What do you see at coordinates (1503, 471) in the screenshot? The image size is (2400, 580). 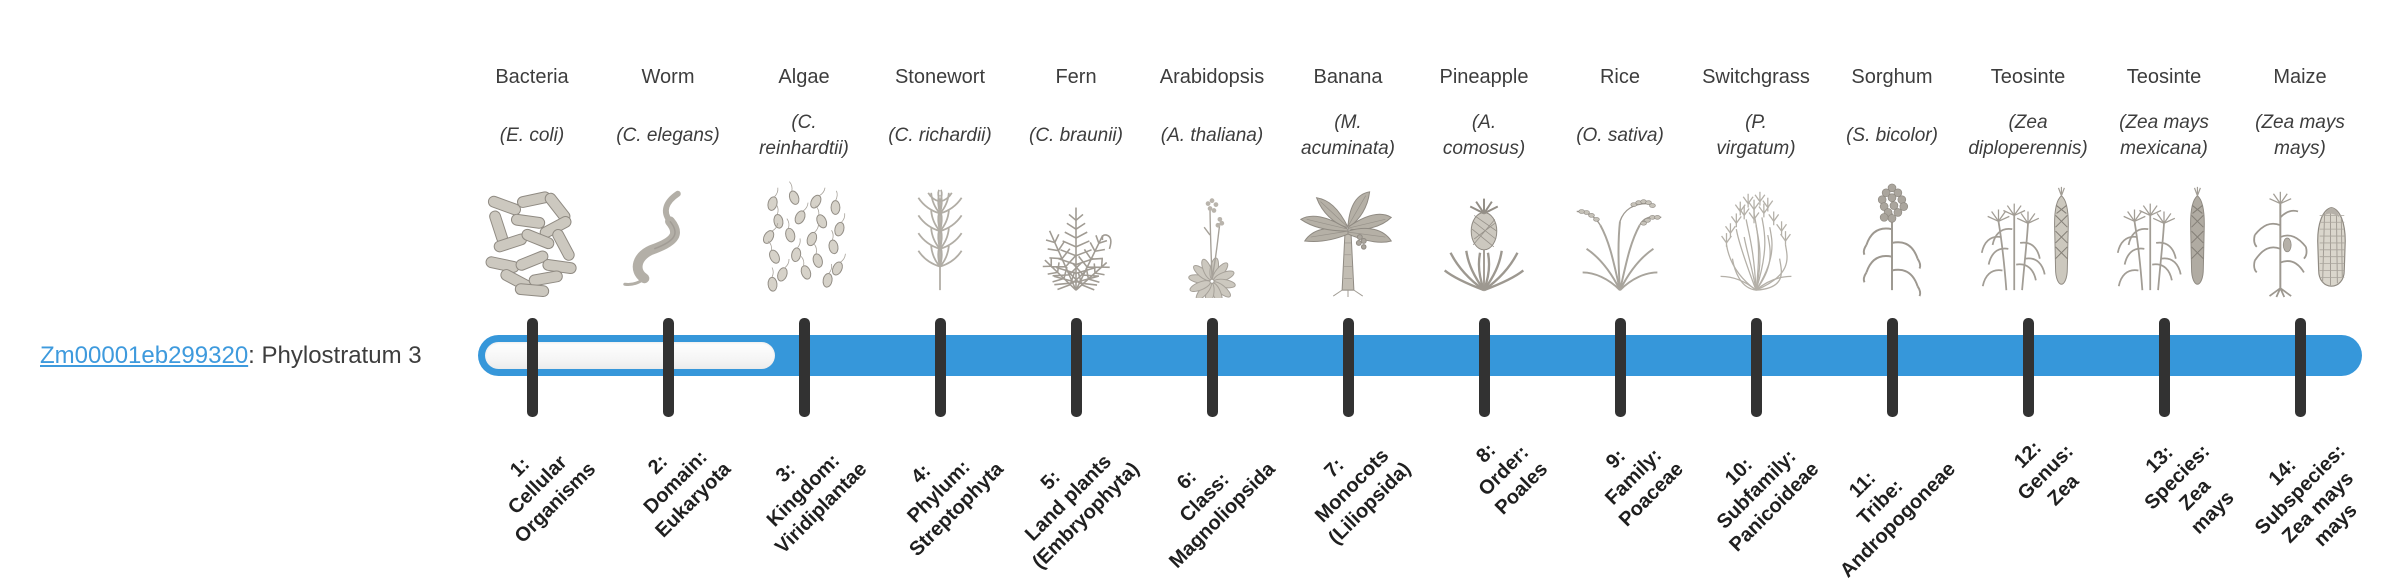 I see `stratum-rank-label: 8: Order: Poales` at bounding box center [1503, 471].